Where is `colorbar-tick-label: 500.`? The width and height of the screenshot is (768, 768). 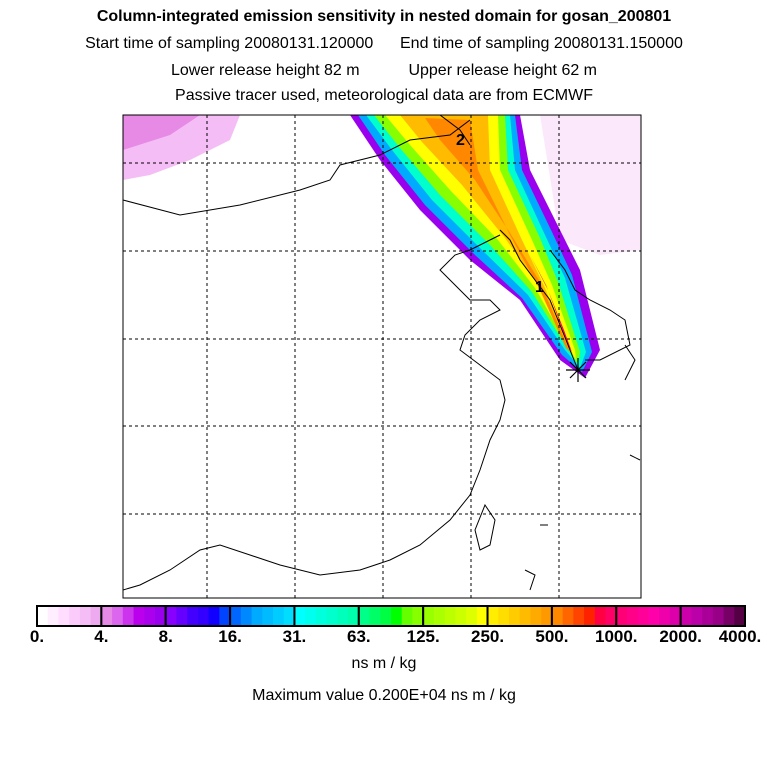 colorbar-tick-label: 500. is located at coordinates (552, 636).